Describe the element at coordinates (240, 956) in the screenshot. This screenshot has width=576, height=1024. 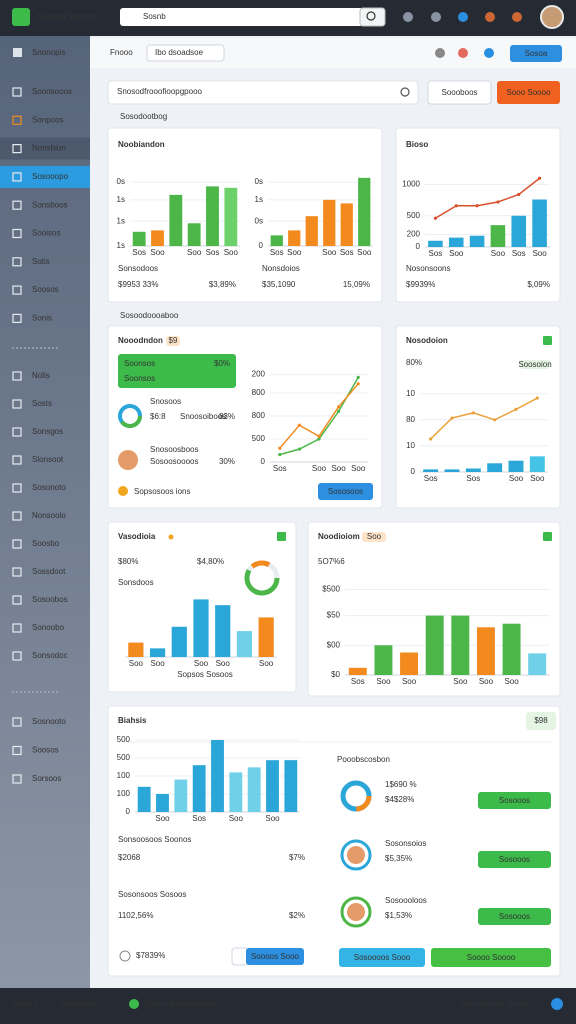
I see `small-input` at that location.